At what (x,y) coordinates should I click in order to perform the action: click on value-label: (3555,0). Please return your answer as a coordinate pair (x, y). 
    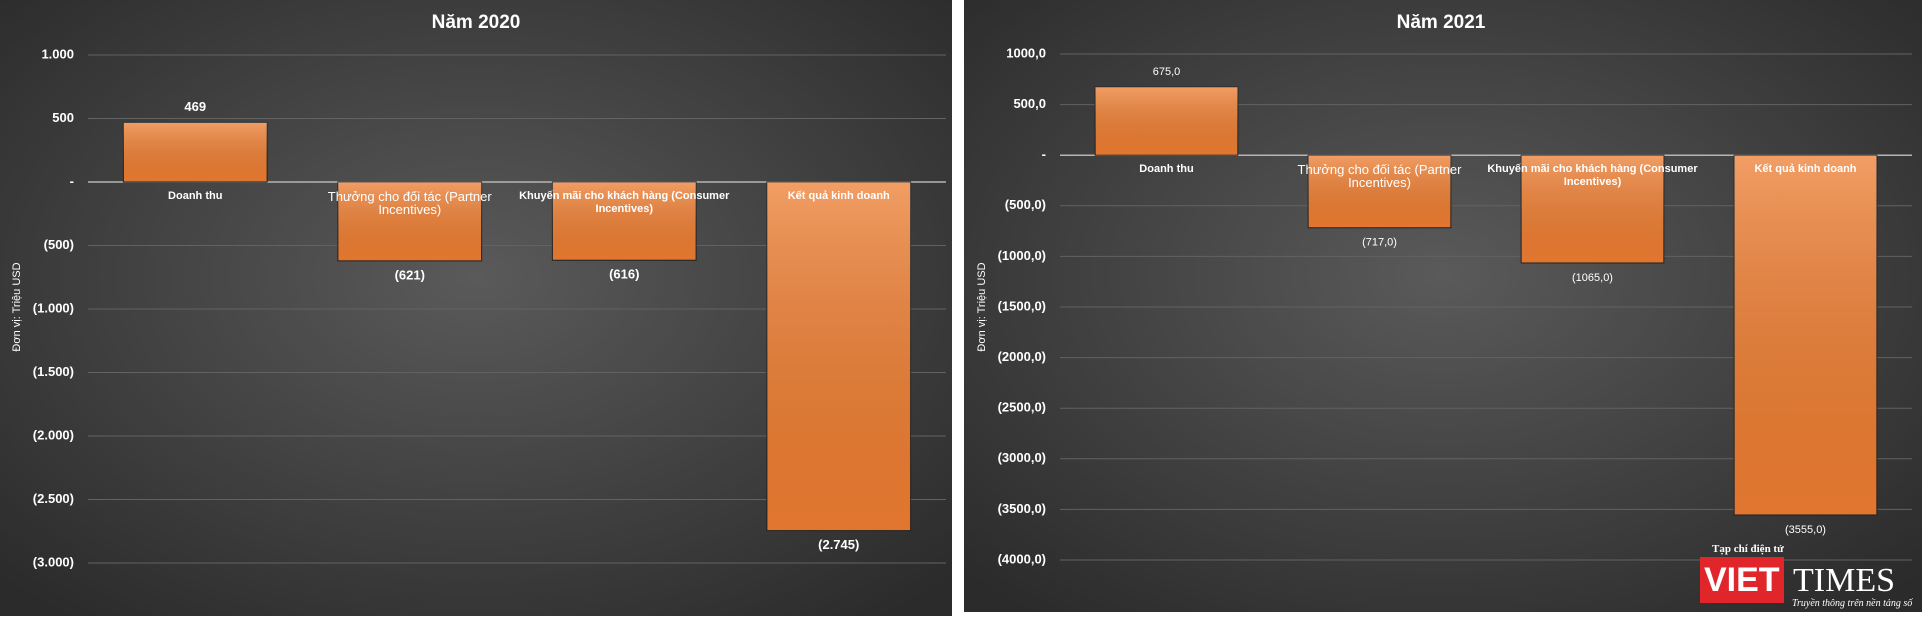
    Looking at the image, I should click on (1805, 530).